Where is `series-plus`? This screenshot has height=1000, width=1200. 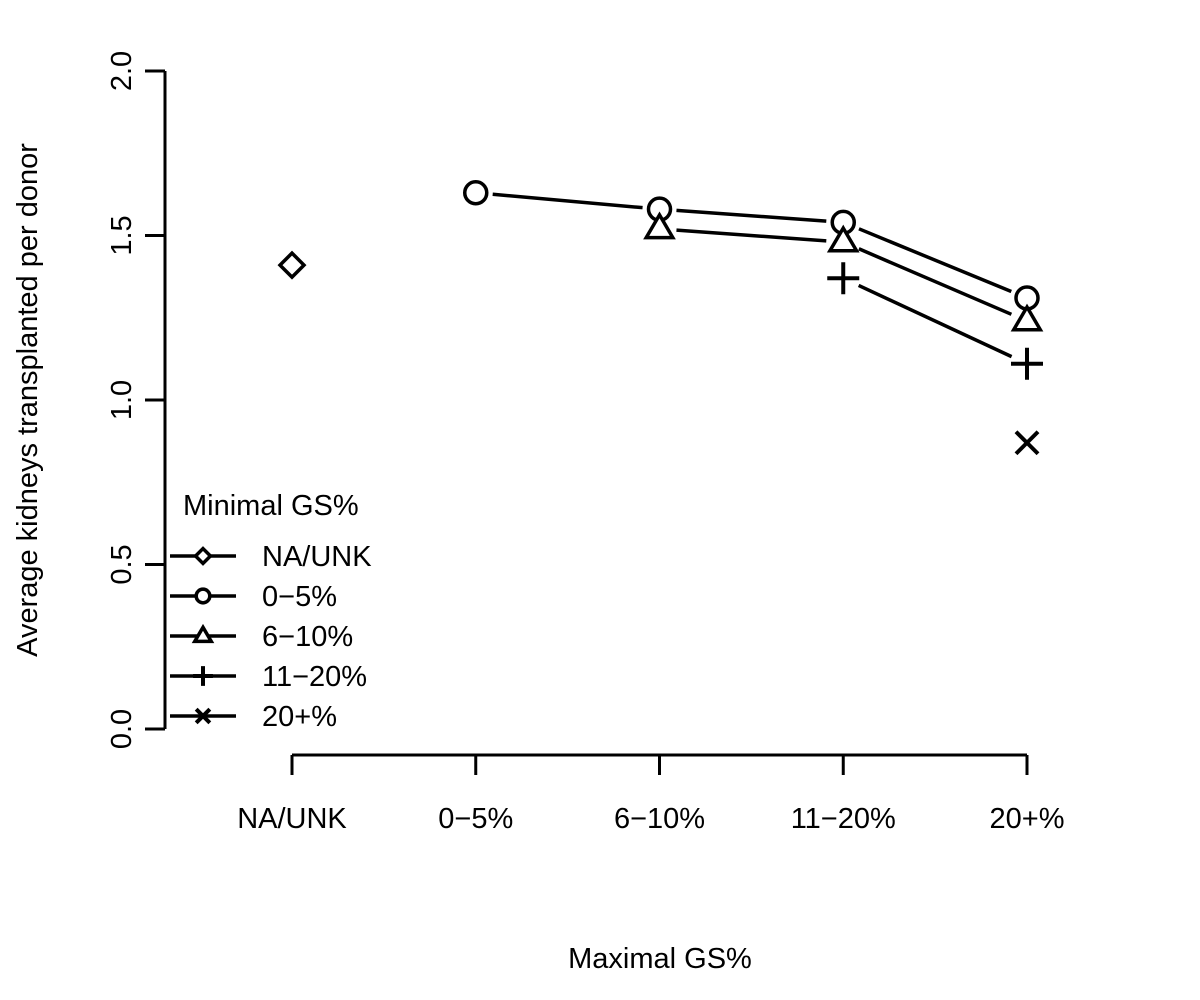 series-plus is located at coordinates (935, 321).